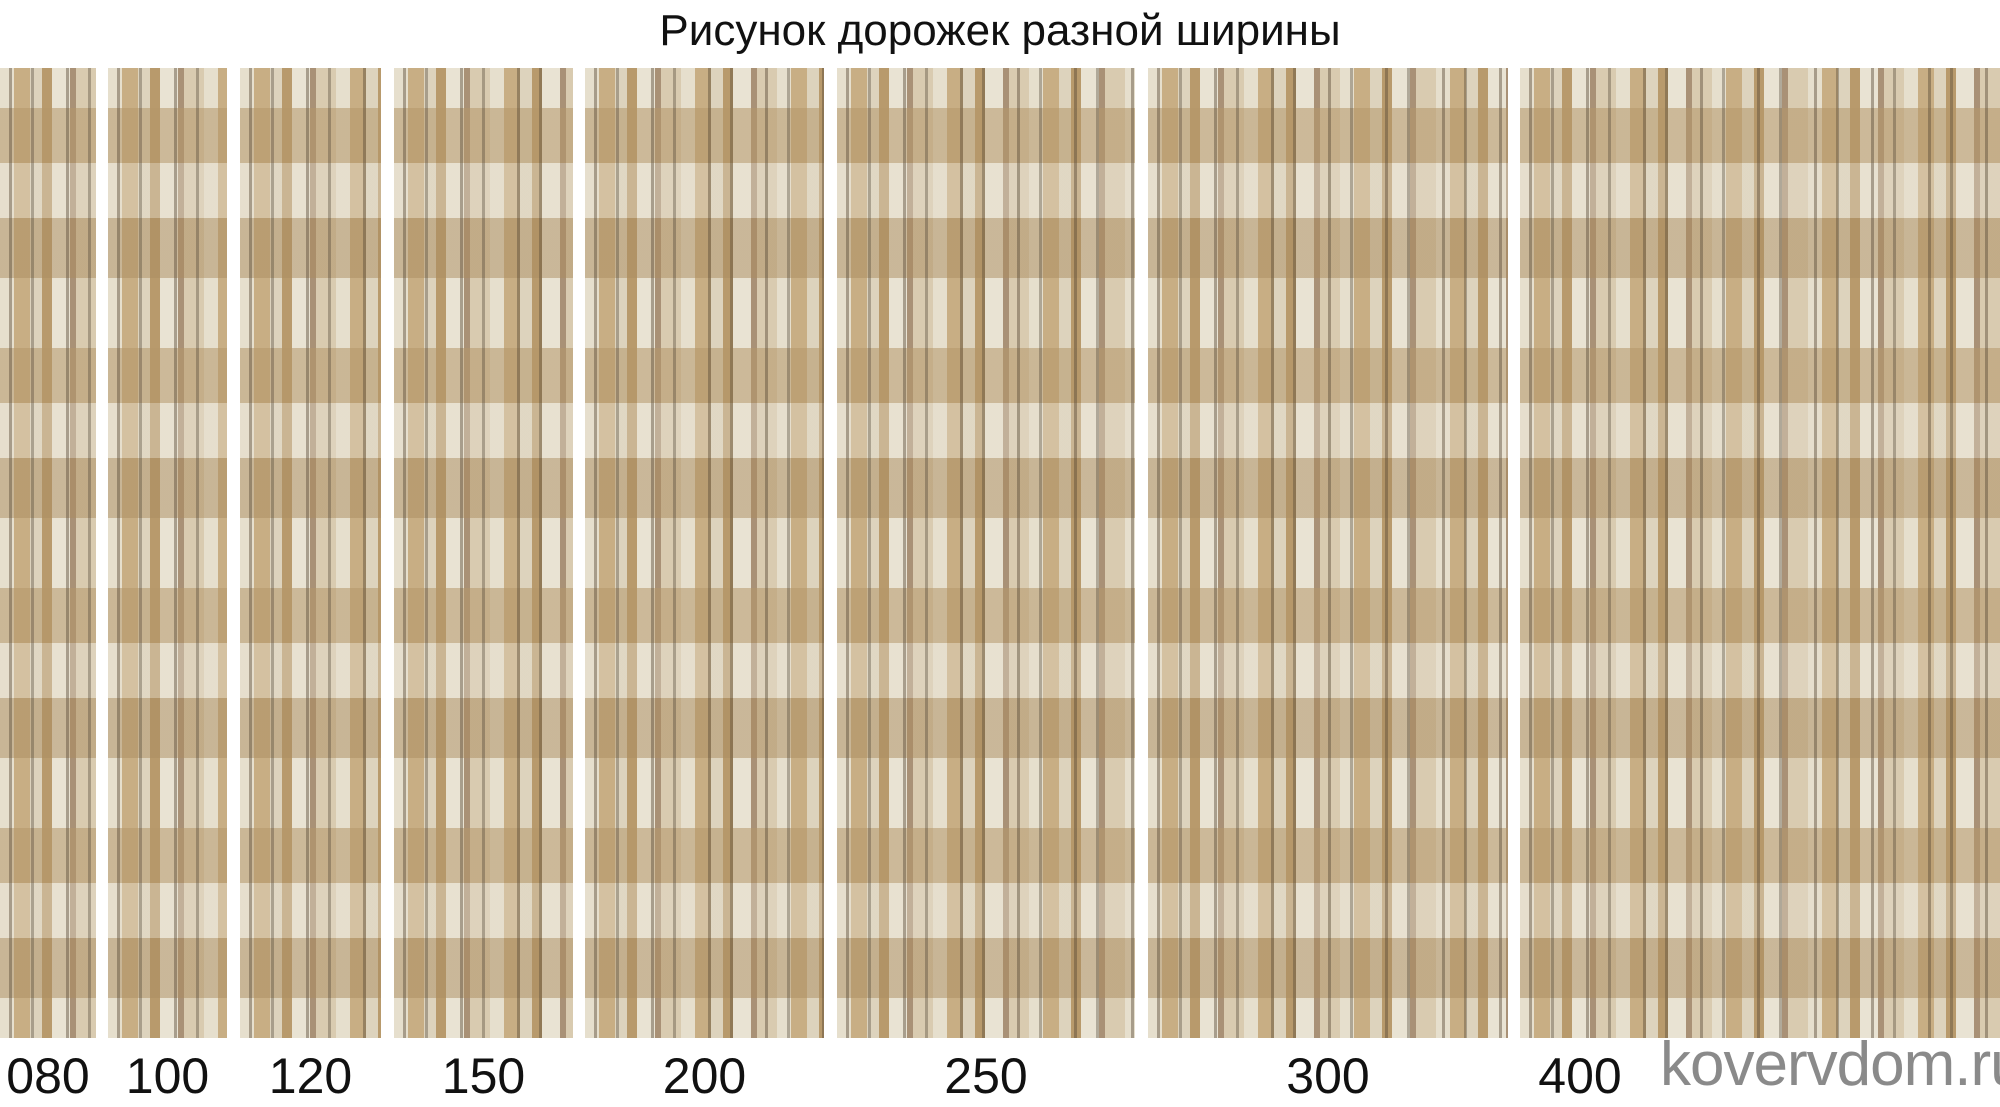 This screenshot has height=1107, width=2000. Describe the element at coordinates (1830, 1064) in the screenshot. I see `watermark: kovervdom.ru` at that location.